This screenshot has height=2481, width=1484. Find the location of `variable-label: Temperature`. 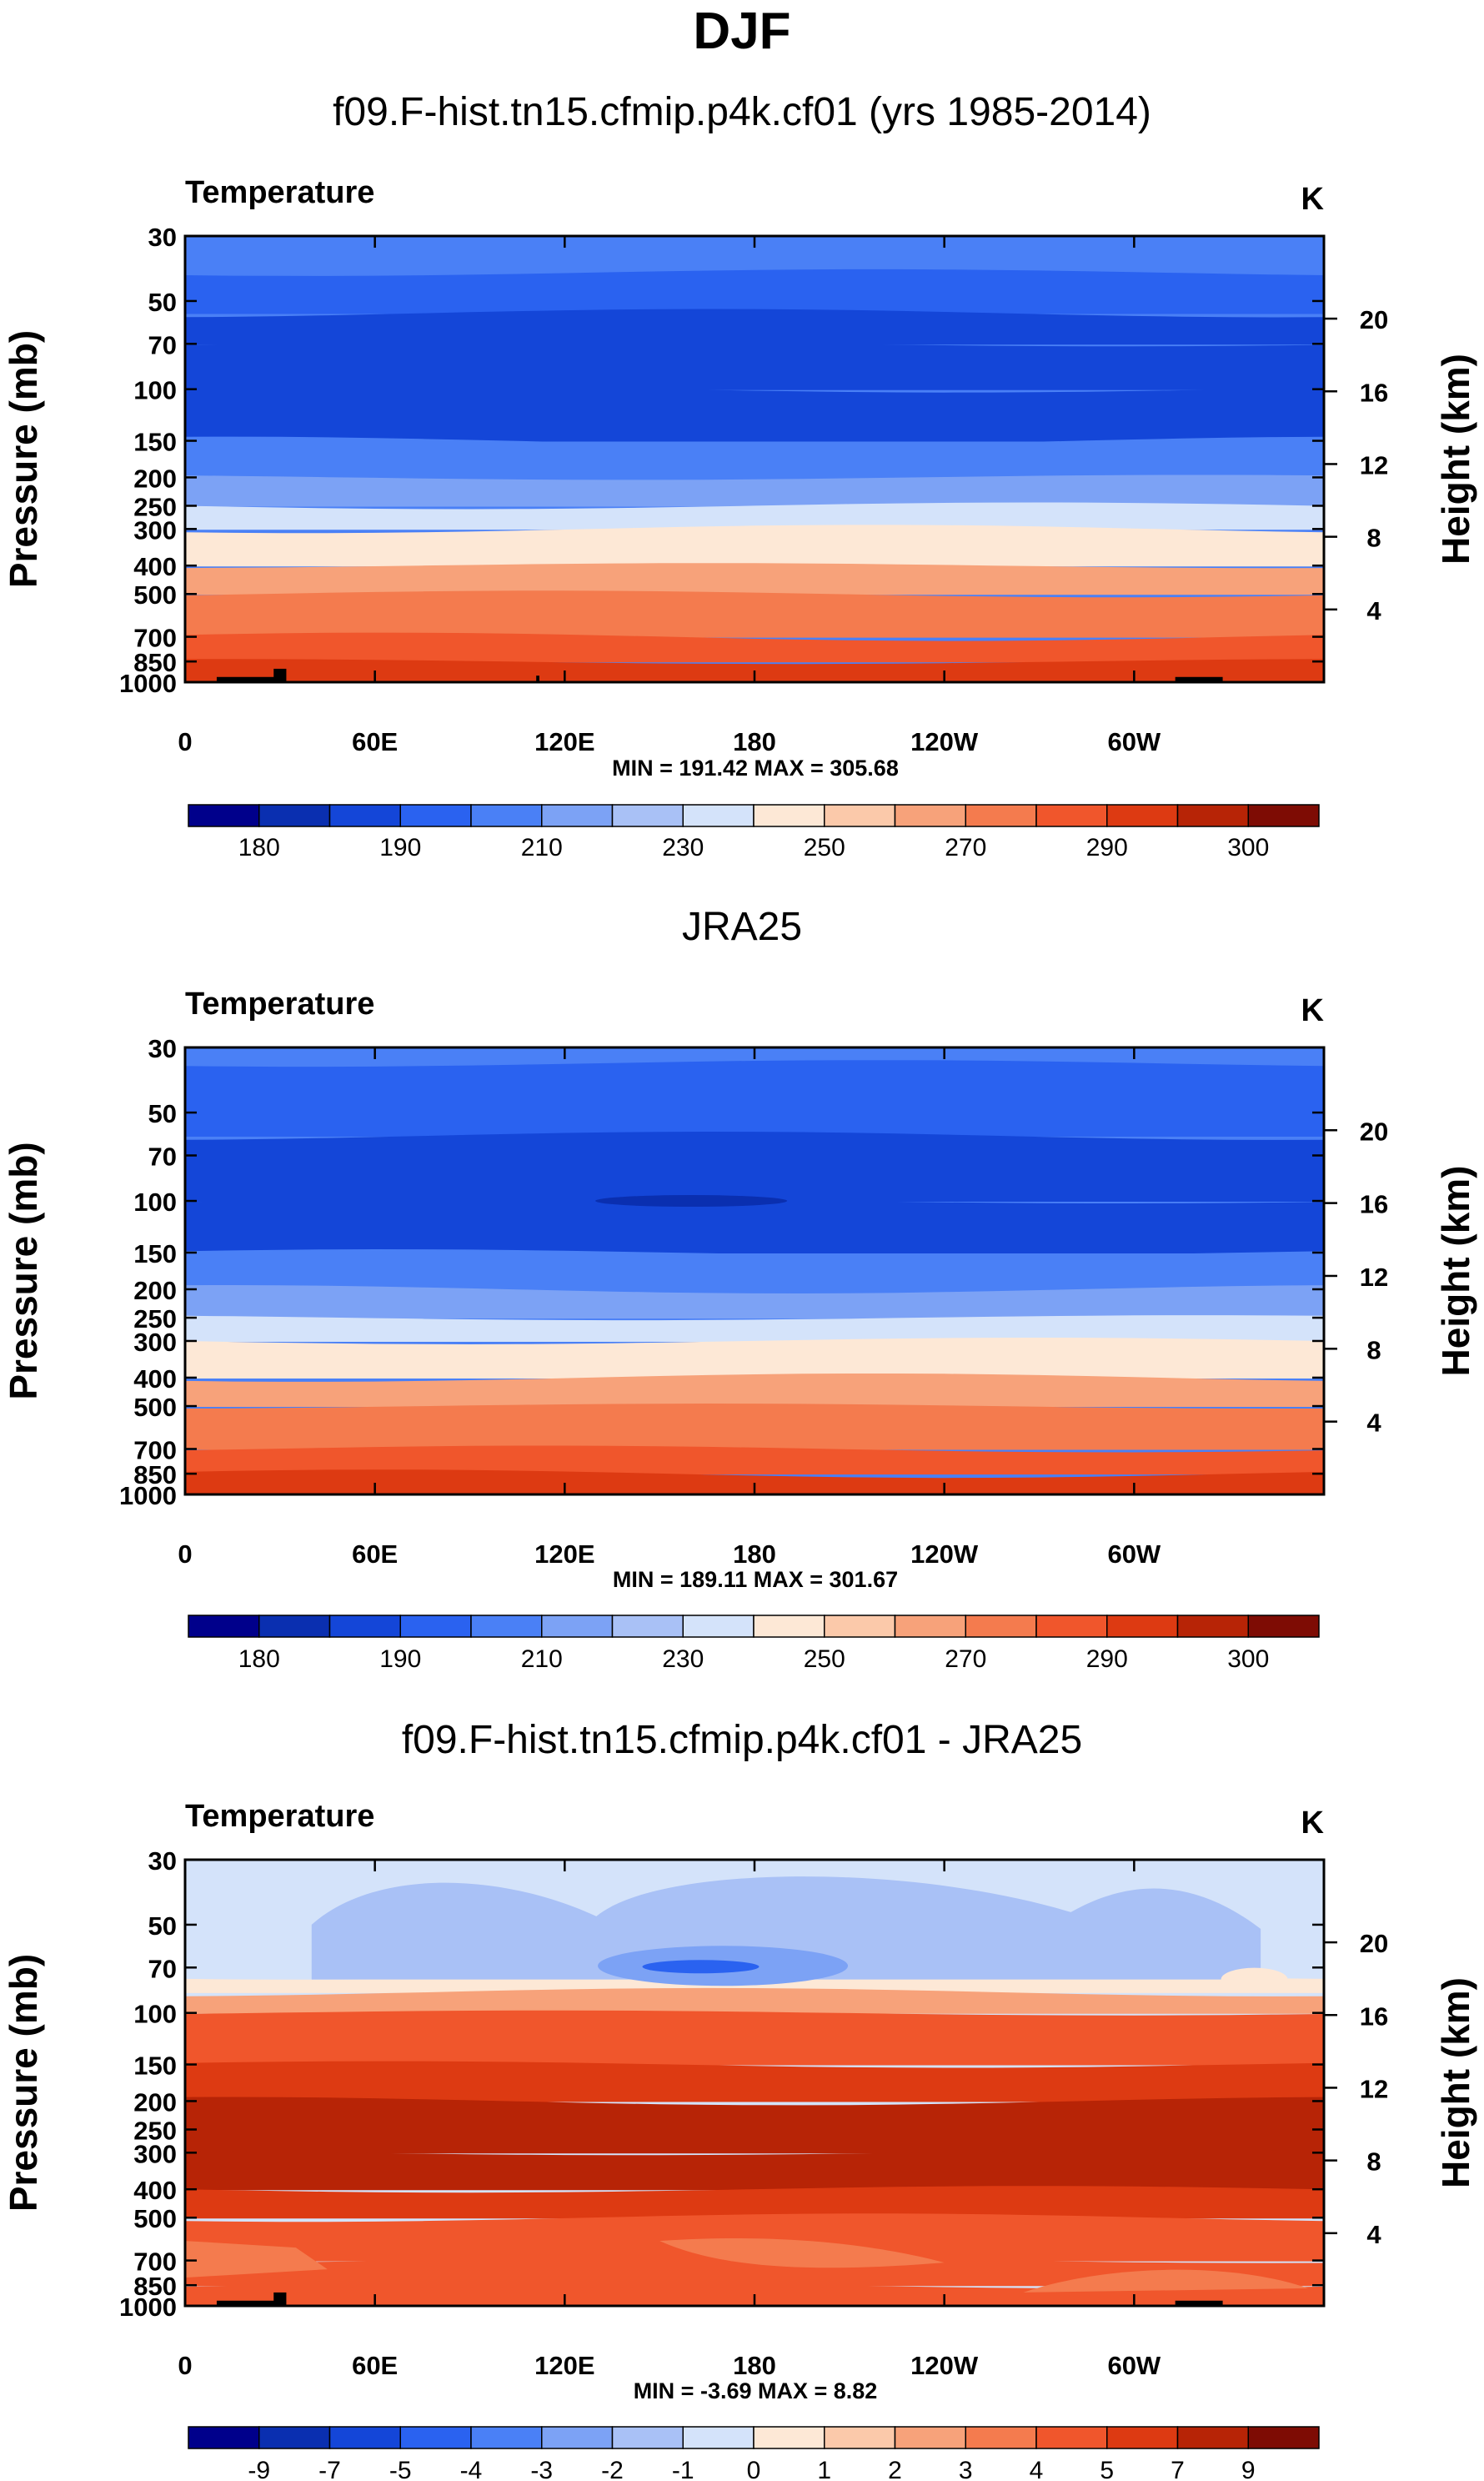

variable-label: Temperature is located at coordinates (279, 192).